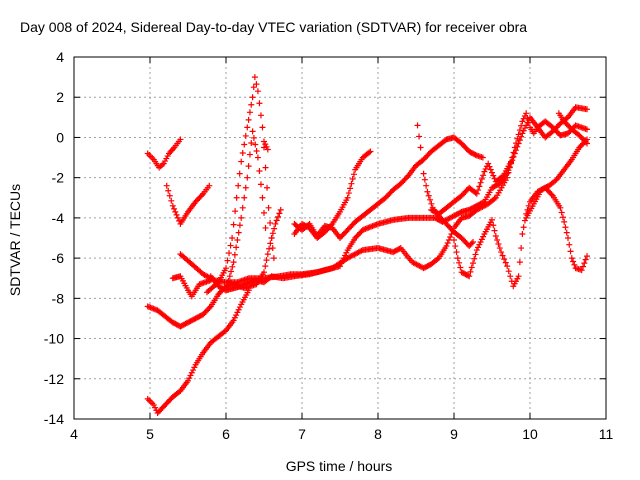 The image size is (640, 480). What do you see at coordinates (54, 379) in the screenshot?
I see `y-tick-label: -12` at bounding box center [54, 379].